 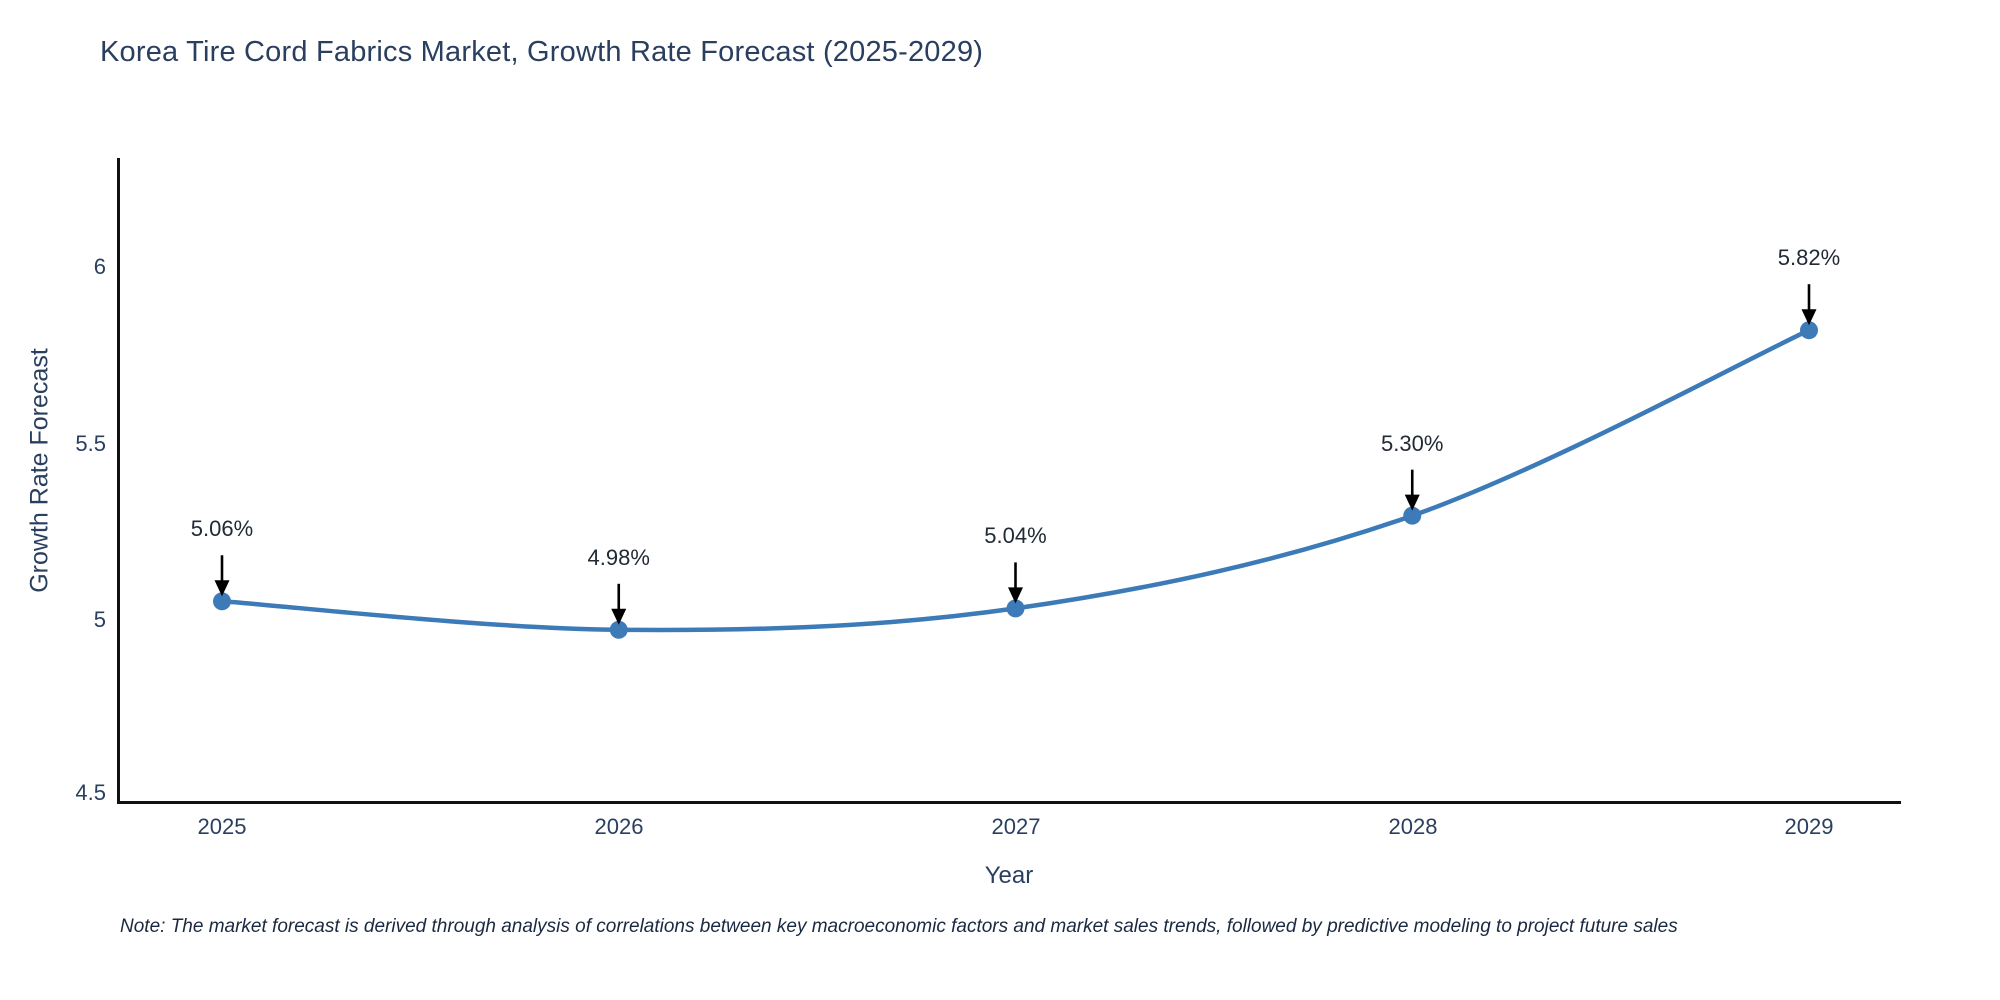 I want to click on x-tick-2027: 2027, so click(x=1016, y=826).